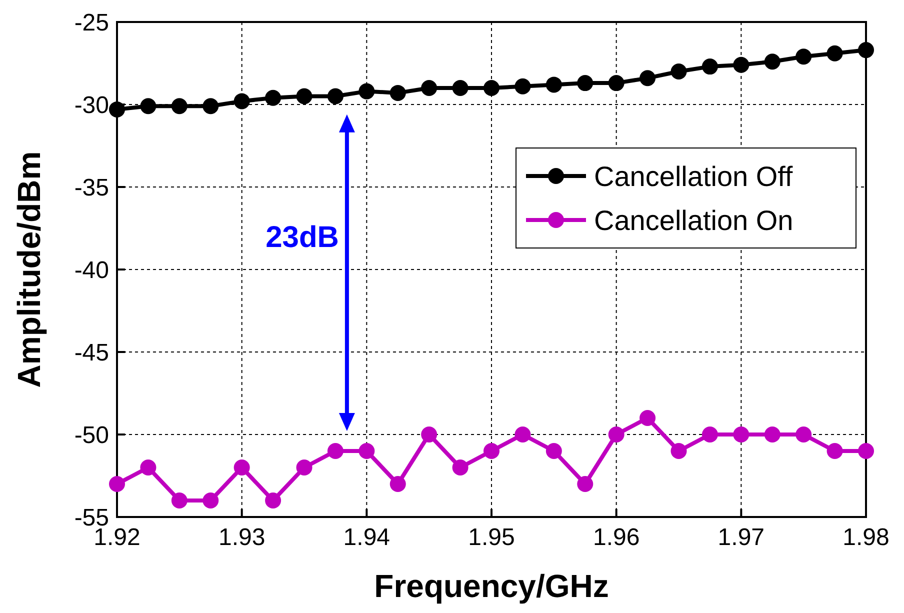  Describe the element at coordinates (91, 105) in the screenshot. I see `y-tick-label: -30` at that location.